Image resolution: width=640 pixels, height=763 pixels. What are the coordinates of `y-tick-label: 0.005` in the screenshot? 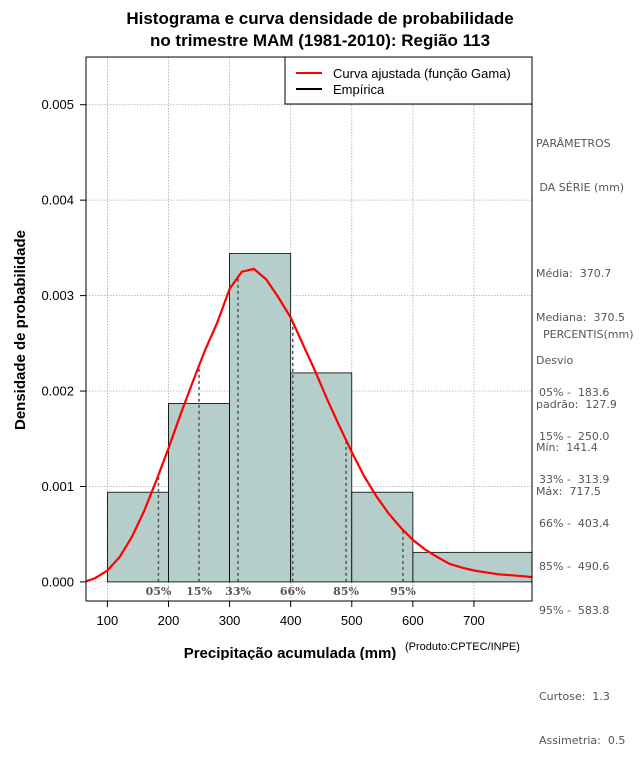 It's located at (57, 104).